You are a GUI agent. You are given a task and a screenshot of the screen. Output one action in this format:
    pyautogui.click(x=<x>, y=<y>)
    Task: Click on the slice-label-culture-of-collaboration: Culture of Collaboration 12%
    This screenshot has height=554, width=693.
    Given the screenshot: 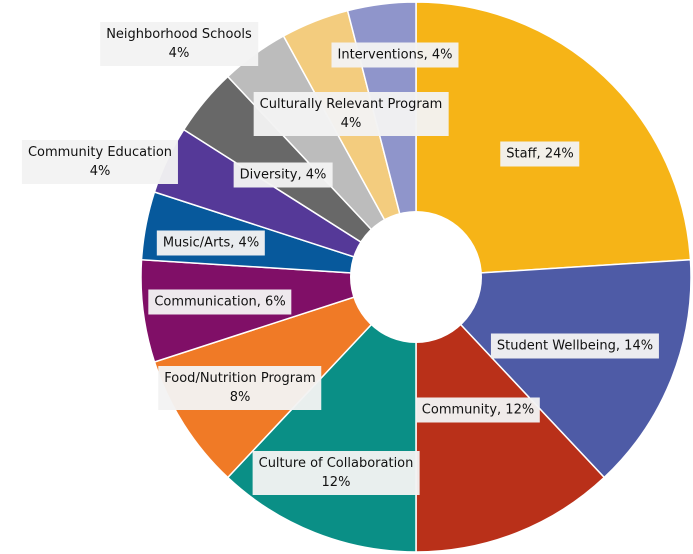 What is the action you would take?
    pyautogui.click(x=336, y=473)
    